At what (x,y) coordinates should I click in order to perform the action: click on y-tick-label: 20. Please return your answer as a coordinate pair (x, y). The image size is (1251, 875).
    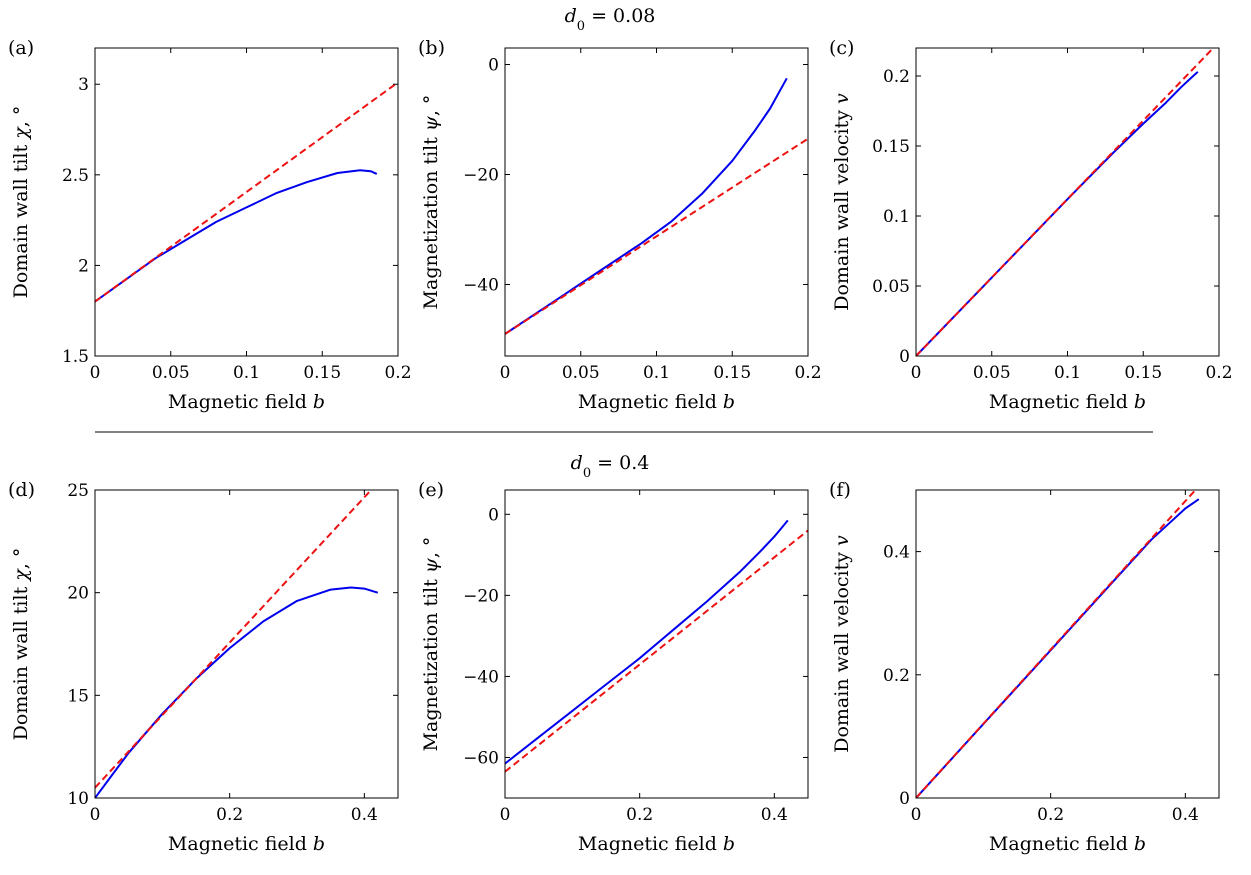
    Looking at the image, I should click on (78, 594).